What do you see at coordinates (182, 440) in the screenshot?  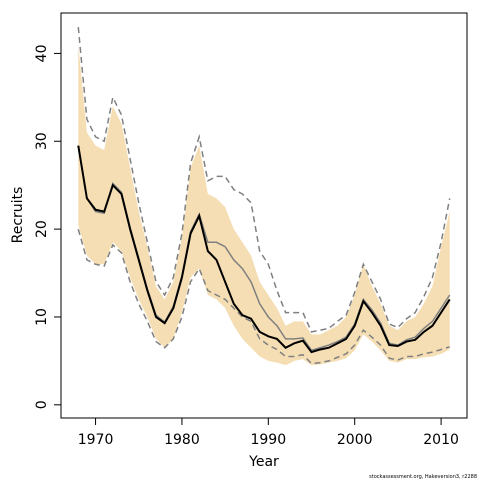 I see `x-tick-label: 1980` at bounding box center [182, 440].